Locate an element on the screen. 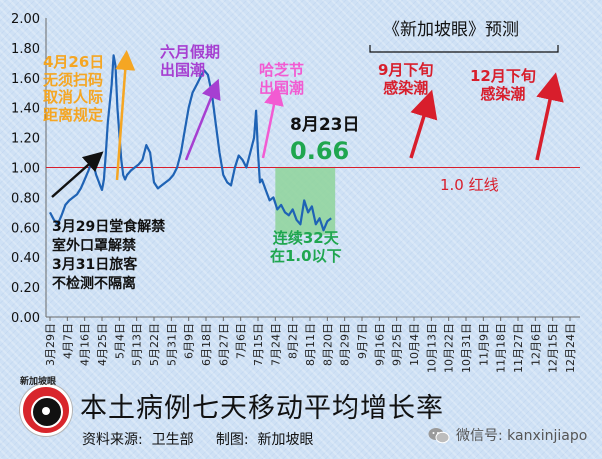  arrow-hajj is located at coordinates (272, 122).